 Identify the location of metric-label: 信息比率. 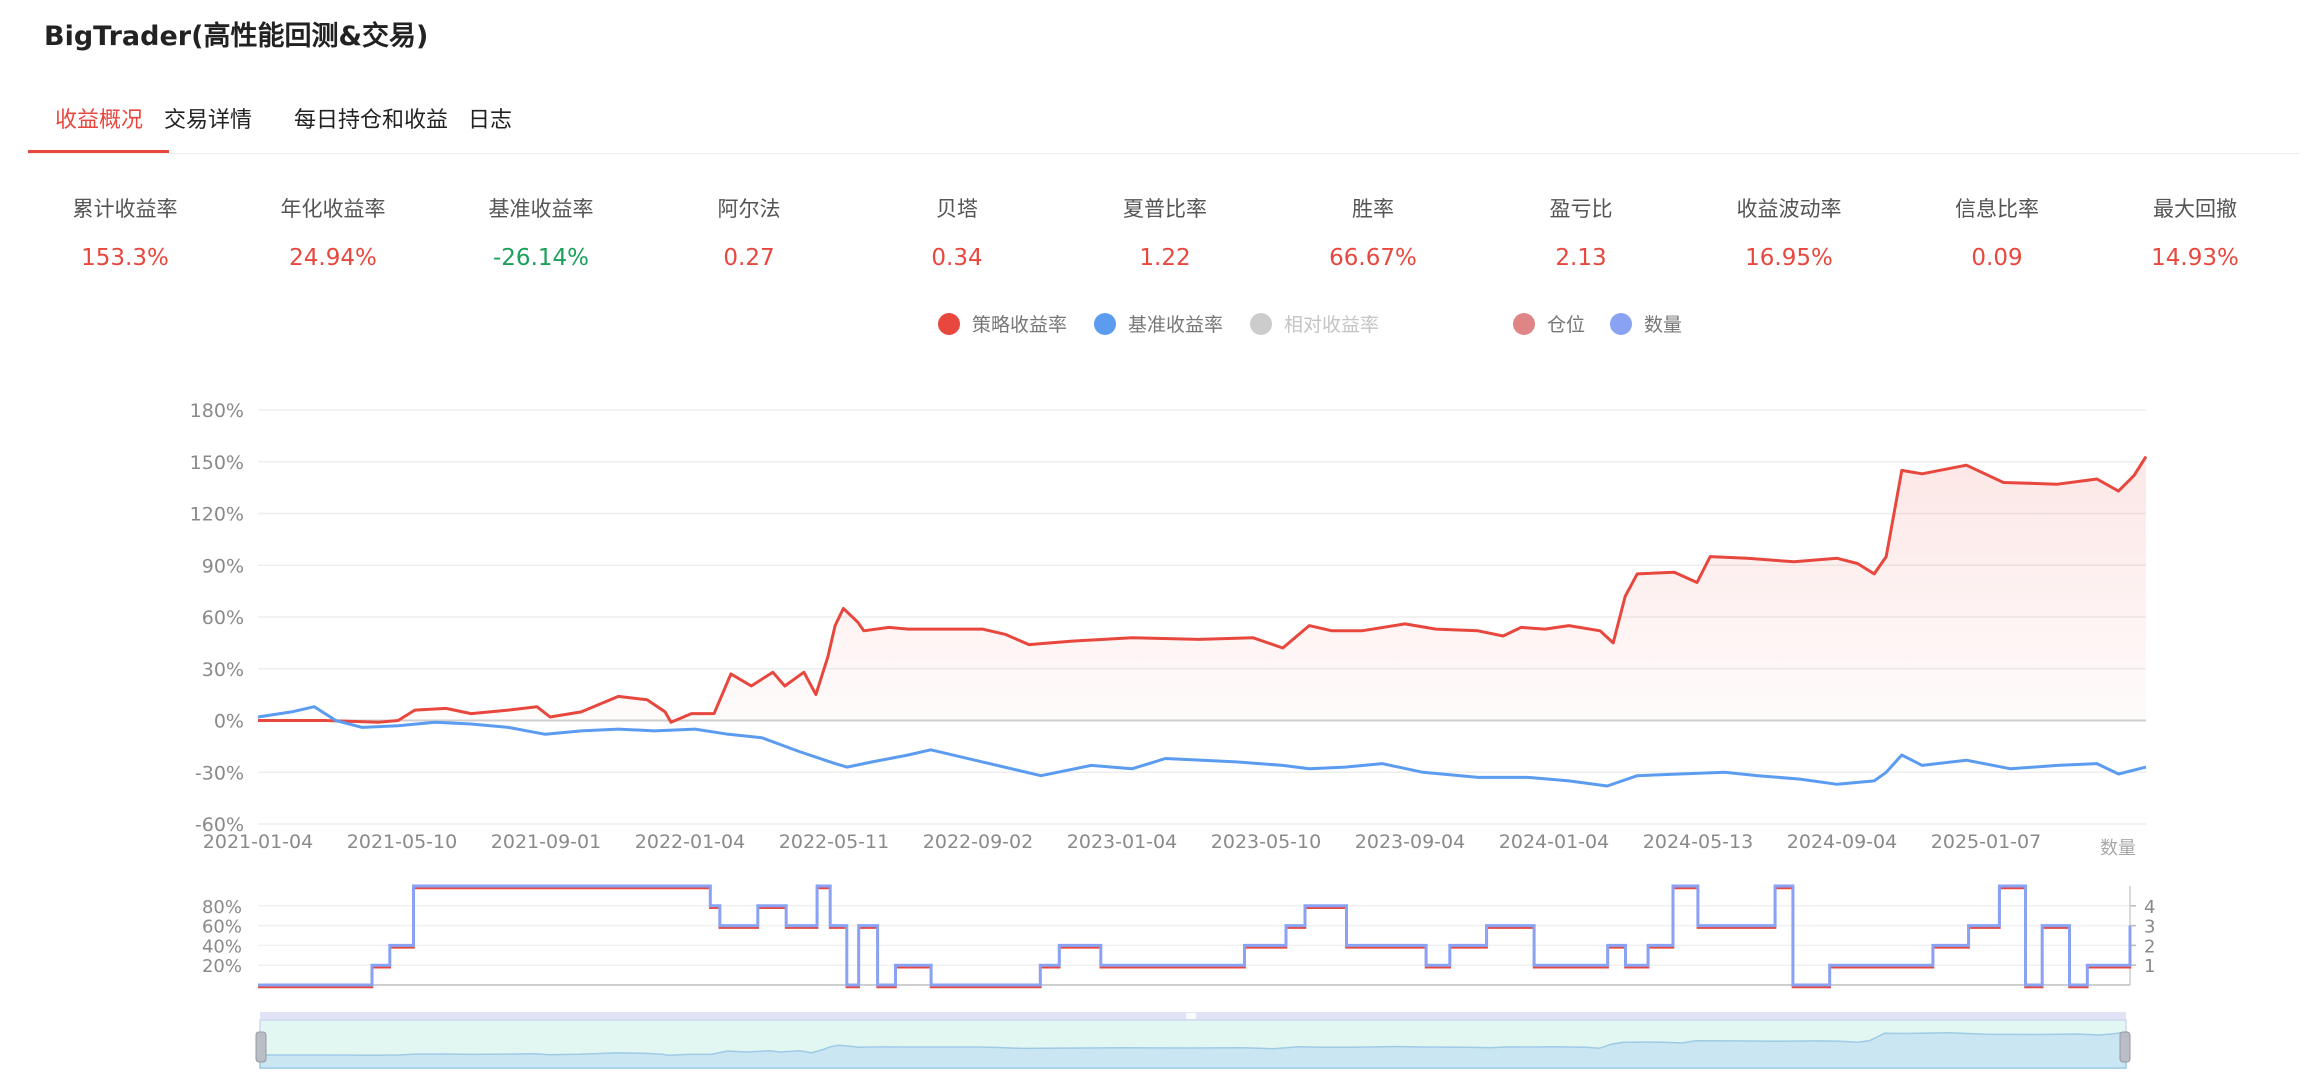
(1997, 209).